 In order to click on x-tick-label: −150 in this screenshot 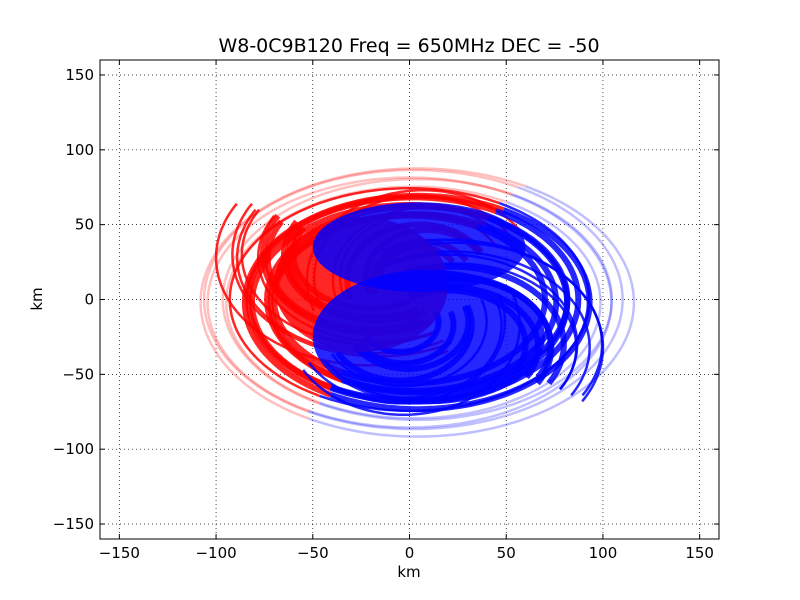, I will do `click(119, 553)`.